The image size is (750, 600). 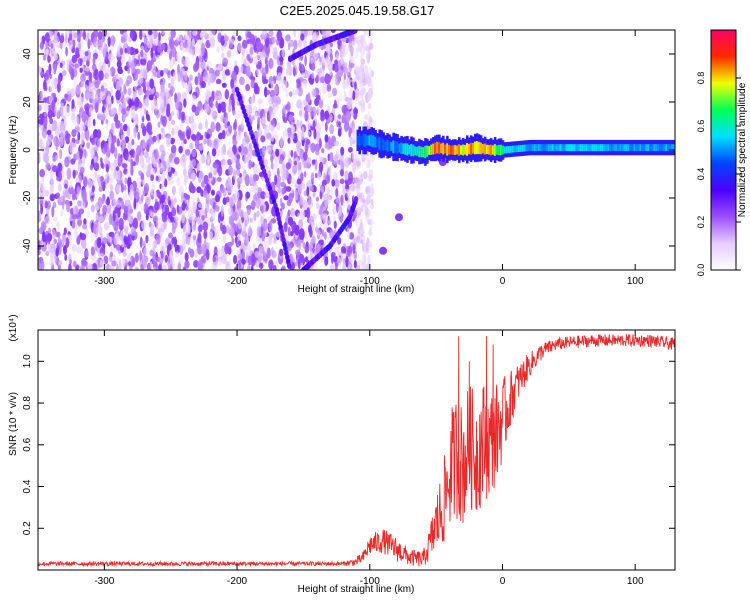 What do you see at coordinates (503, 281) in the screenshot?
I see `x-tick-label: 0` at bounding box center [503, 281].